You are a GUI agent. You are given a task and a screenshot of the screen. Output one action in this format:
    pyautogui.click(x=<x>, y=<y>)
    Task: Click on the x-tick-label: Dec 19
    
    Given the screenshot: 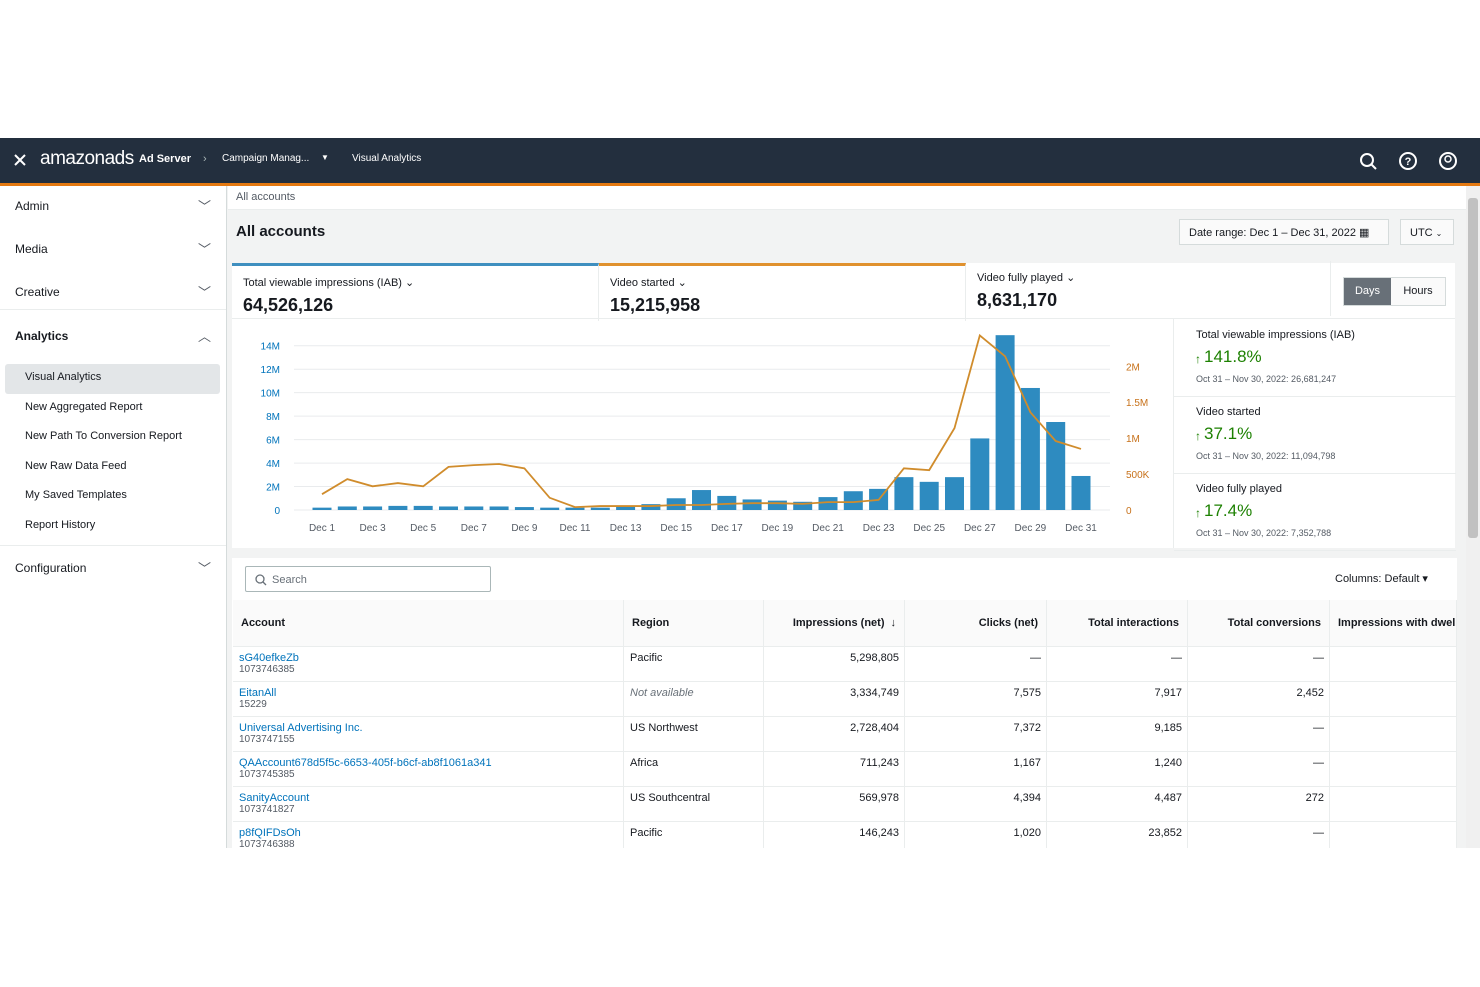 What is the action you would take?
    pyautogui.click(x=778, y=528)
    